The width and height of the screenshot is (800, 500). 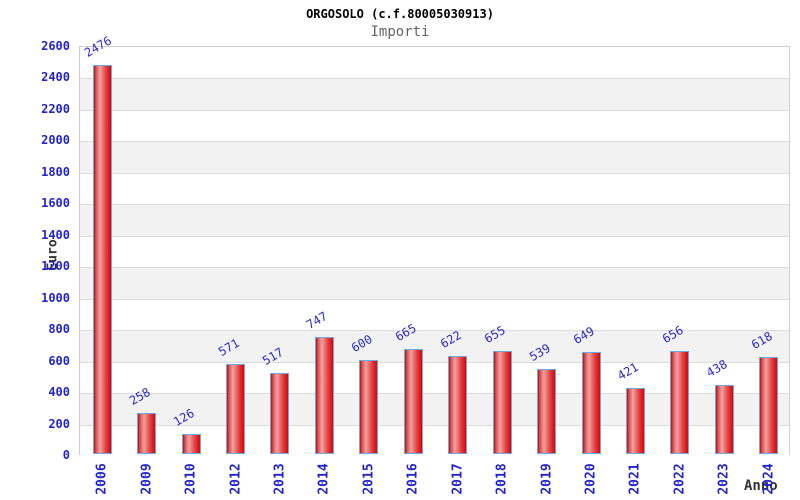 What do you see at coordinates (55, 46) in the screenshot?
I see `y-tick-label: 2600` at bounding box center [55, 46].